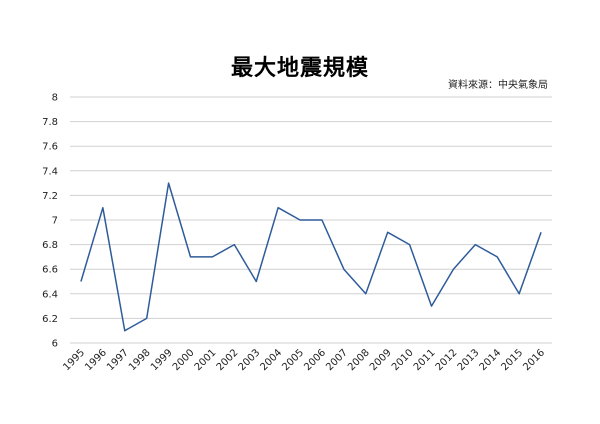 The height and width of the screenshot is (424, 600). What do you see at coordinates (359, 360) in the screenshot?
I see `x-tick-label: 2008` at bounding box center [359, 360].